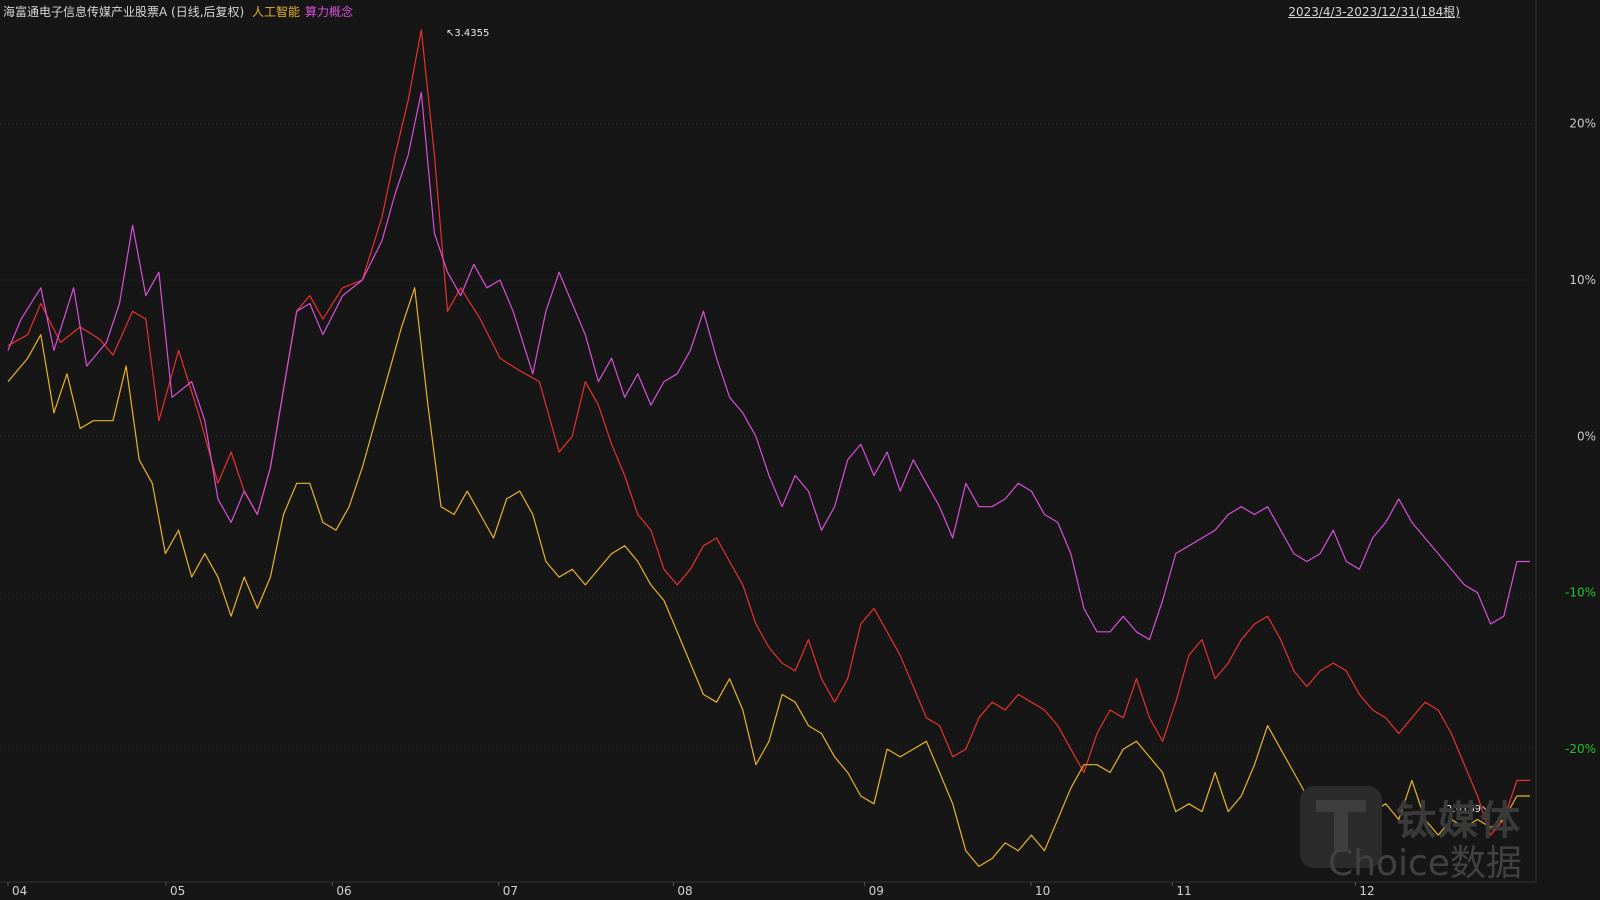  I want to click on y-tick-label: 10%, so click(1582, 280).